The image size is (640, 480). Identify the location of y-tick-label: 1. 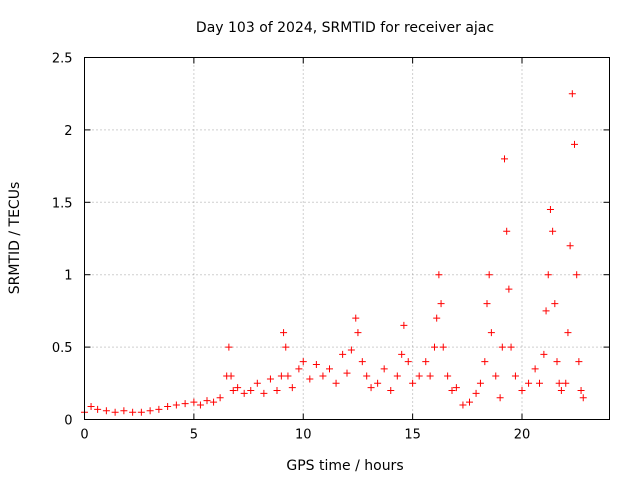
(68, 276).